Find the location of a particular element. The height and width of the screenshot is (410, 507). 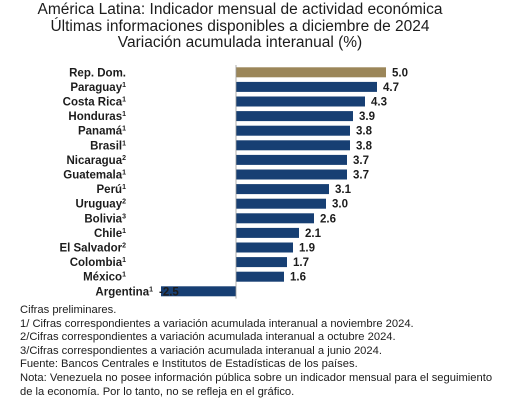

value-label-11: 2.1 is located at coordinates (313, 234).